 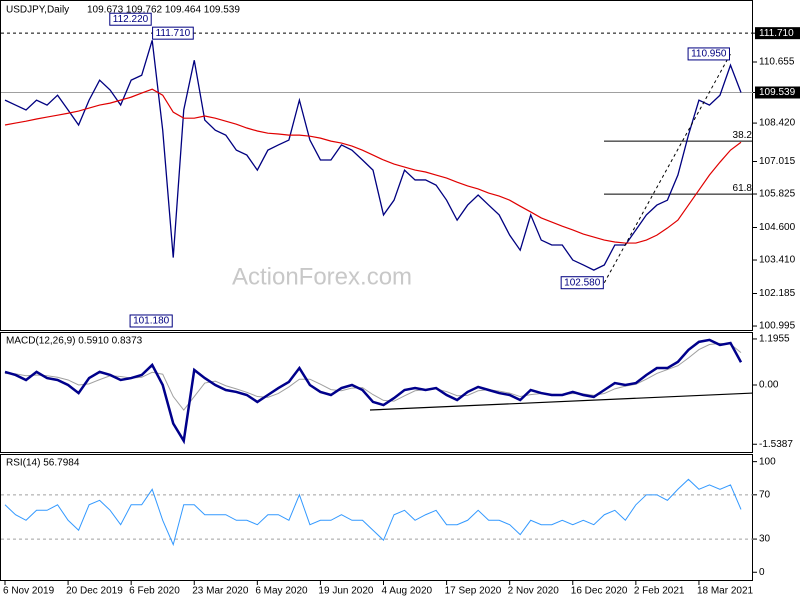 I want to click on annotation-label: 111.710, so click(x=173, y=33).